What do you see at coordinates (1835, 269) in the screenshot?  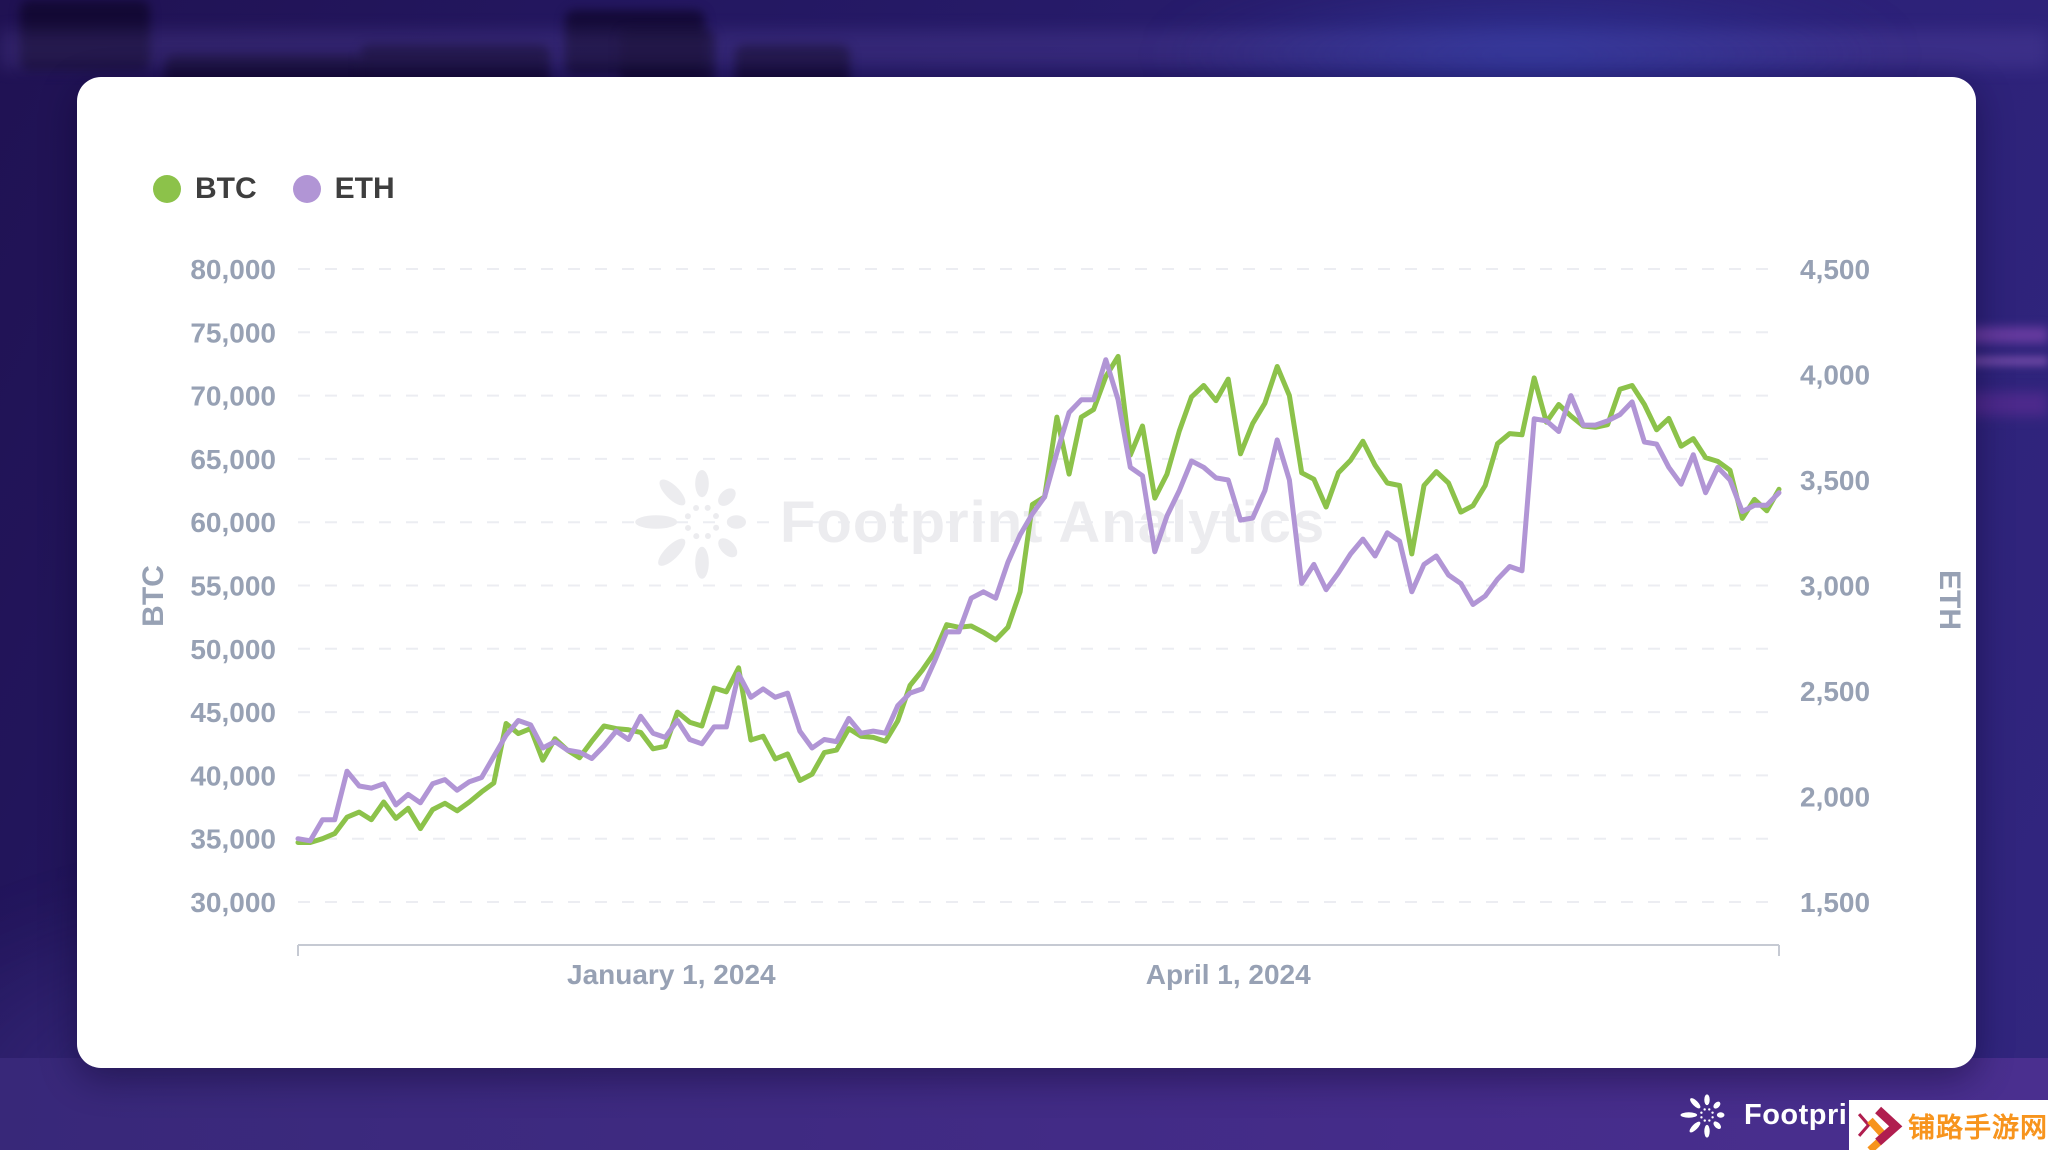 I see `y-tick-label-right: 4,500` at bounding box center [1835, 269].